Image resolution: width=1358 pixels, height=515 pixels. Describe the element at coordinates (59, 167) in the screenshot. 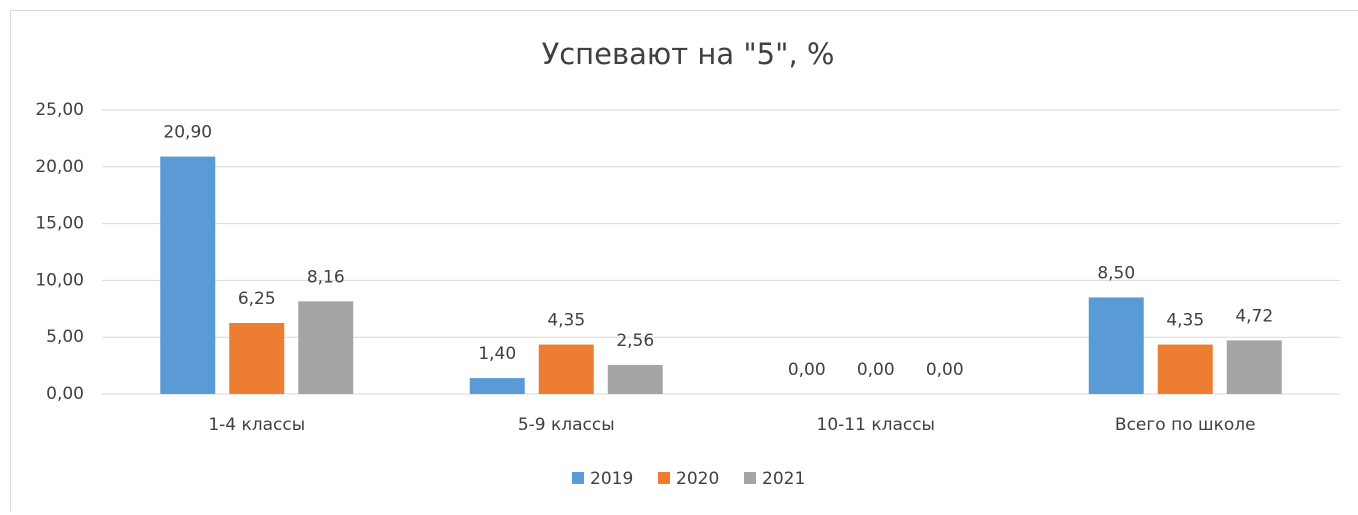

I see `y-tick-label: 20,00` at that location.